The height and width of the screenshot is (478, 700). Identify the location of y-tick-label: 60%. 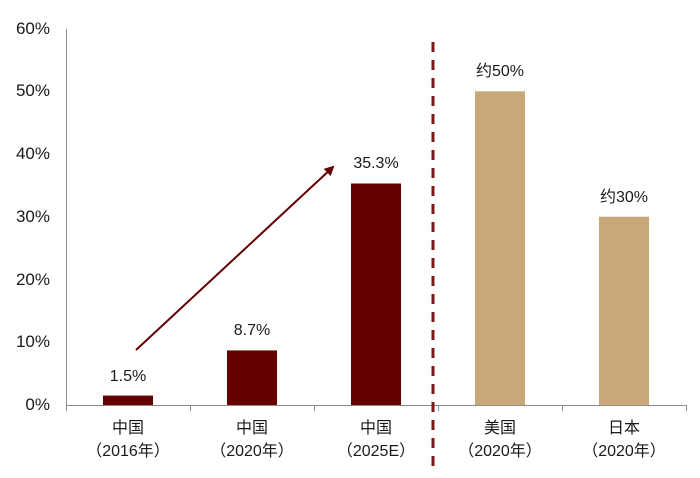
(32, 28).